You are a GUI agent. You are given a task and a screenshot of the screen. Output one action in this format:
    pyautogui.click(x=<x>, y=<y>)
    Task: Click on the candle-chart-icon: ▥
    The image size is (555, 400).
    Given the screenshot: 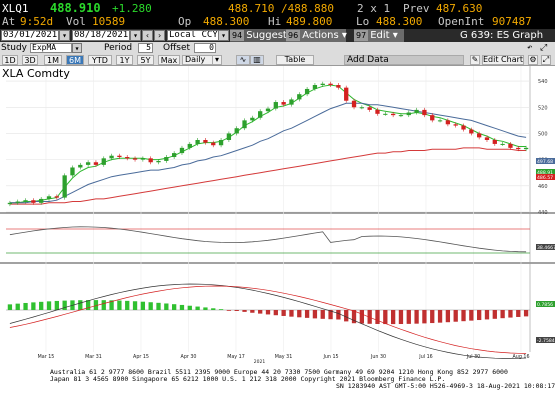 What is the action you would take?
    pyautogui.click(x=257, y=60)
    